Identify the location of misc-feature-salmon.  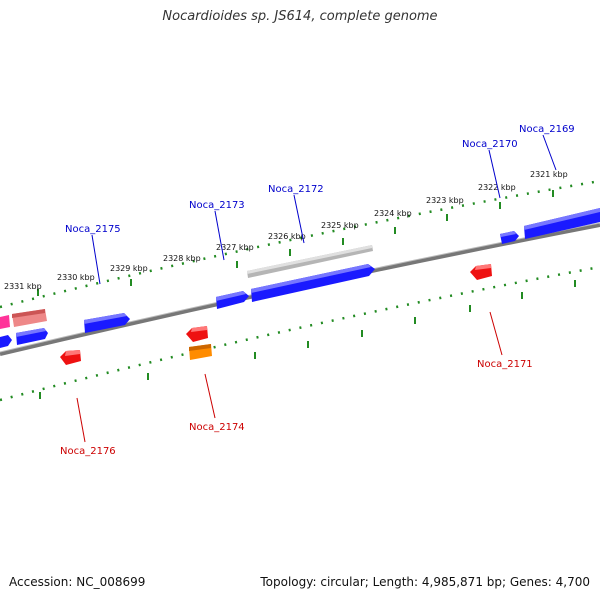
(29, 318).